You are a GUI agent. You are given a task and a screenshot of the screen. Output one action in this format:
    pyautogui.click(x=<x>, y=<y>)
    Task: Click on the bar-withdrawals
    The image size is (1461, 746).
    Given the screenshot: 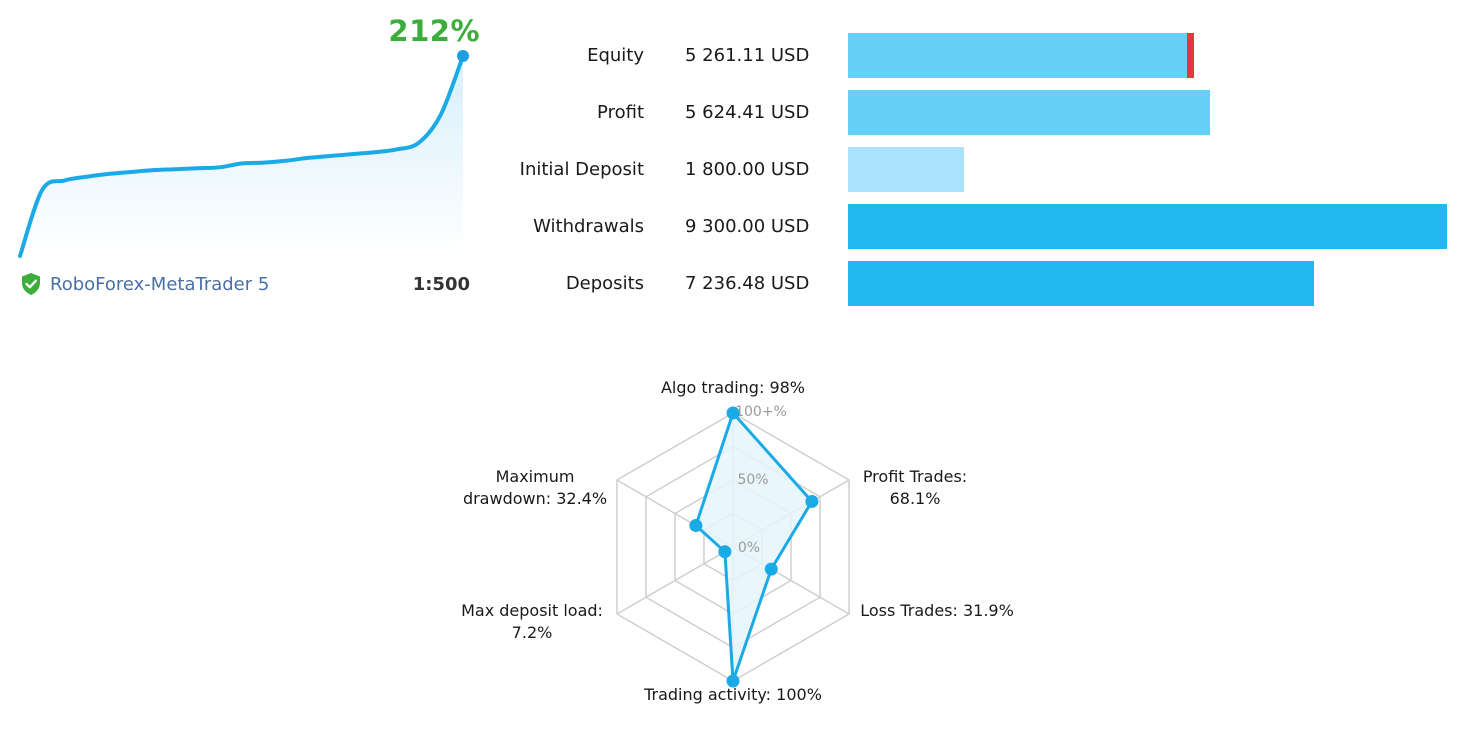 What is the action you would take?
    pyautogui.click(x=1147, y=226)
    